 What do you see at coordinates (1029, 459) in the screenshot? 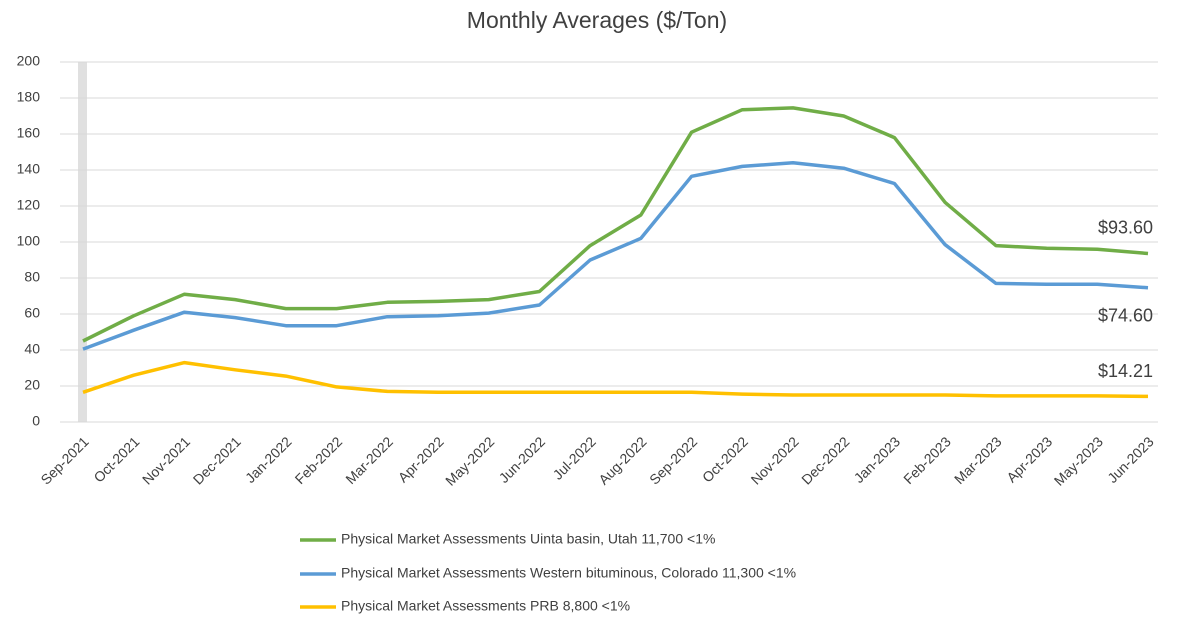
I see `x-tick-label: Apr-2023` at bounding box center [1029, 459].